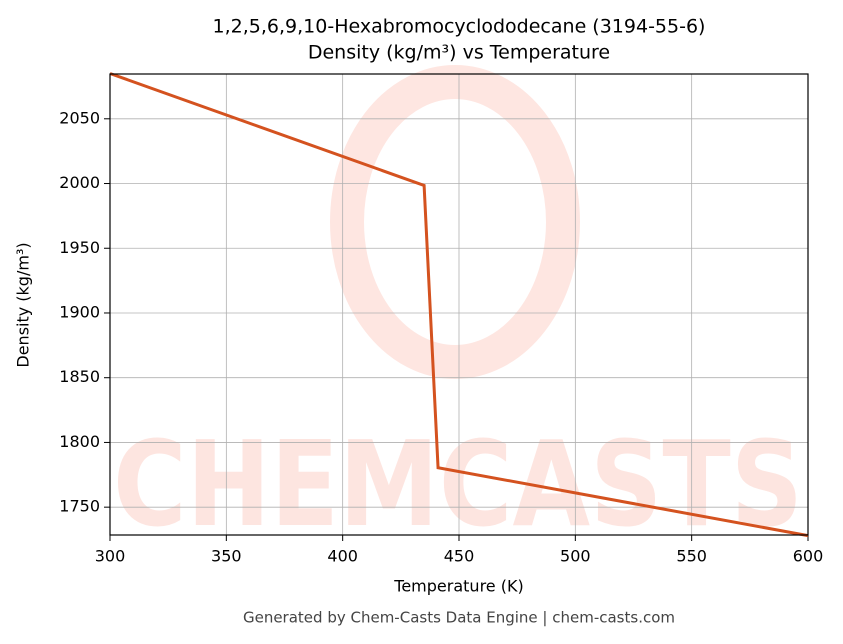 The width and height of the screenshot is (843, 644). What do you see at coordinates (459, 556) in the screenshot?
I see `x-tick-label: 450` at bounding box center [459, 556].